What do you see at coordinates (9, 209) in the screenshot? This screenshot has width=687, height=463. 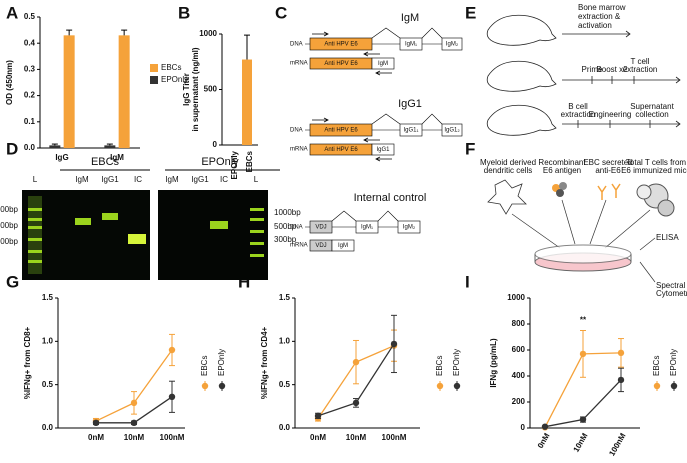 I see `marker-label: 3000bp` at bounding box center [9, 209].